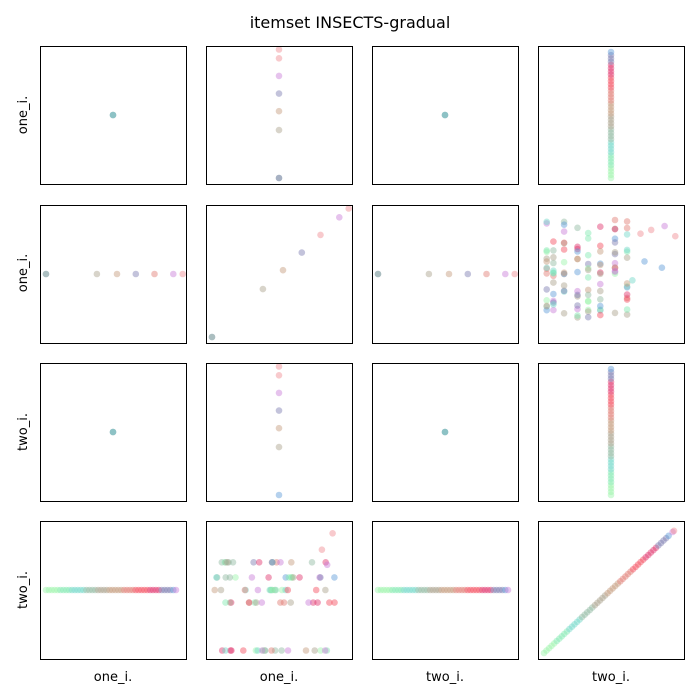 The image size is (700, 700). I want to click on panel-r0-c1, so click(279, 115).